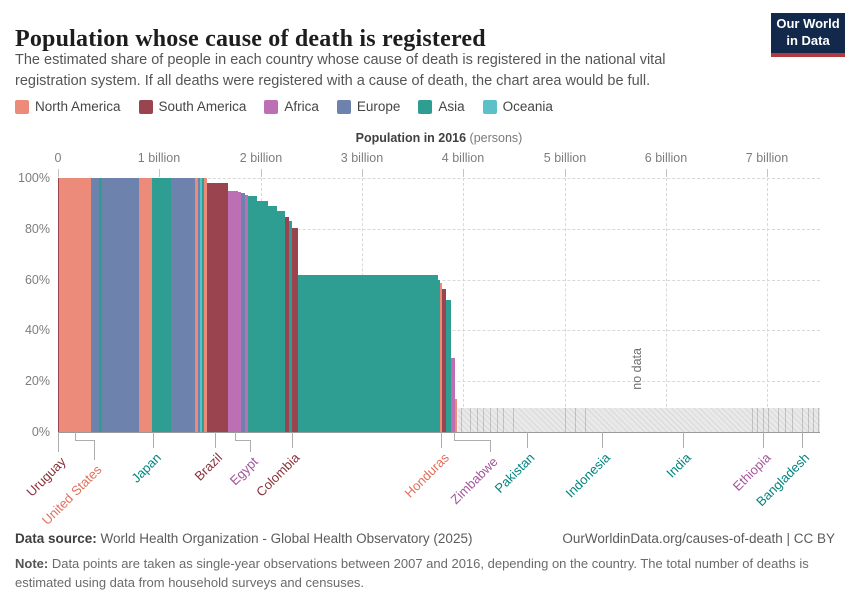 The image size is (850, 600). Describe the element at coordinates (489, 106) in the screenshot. I see `legend-swatch-oceania` at that location.